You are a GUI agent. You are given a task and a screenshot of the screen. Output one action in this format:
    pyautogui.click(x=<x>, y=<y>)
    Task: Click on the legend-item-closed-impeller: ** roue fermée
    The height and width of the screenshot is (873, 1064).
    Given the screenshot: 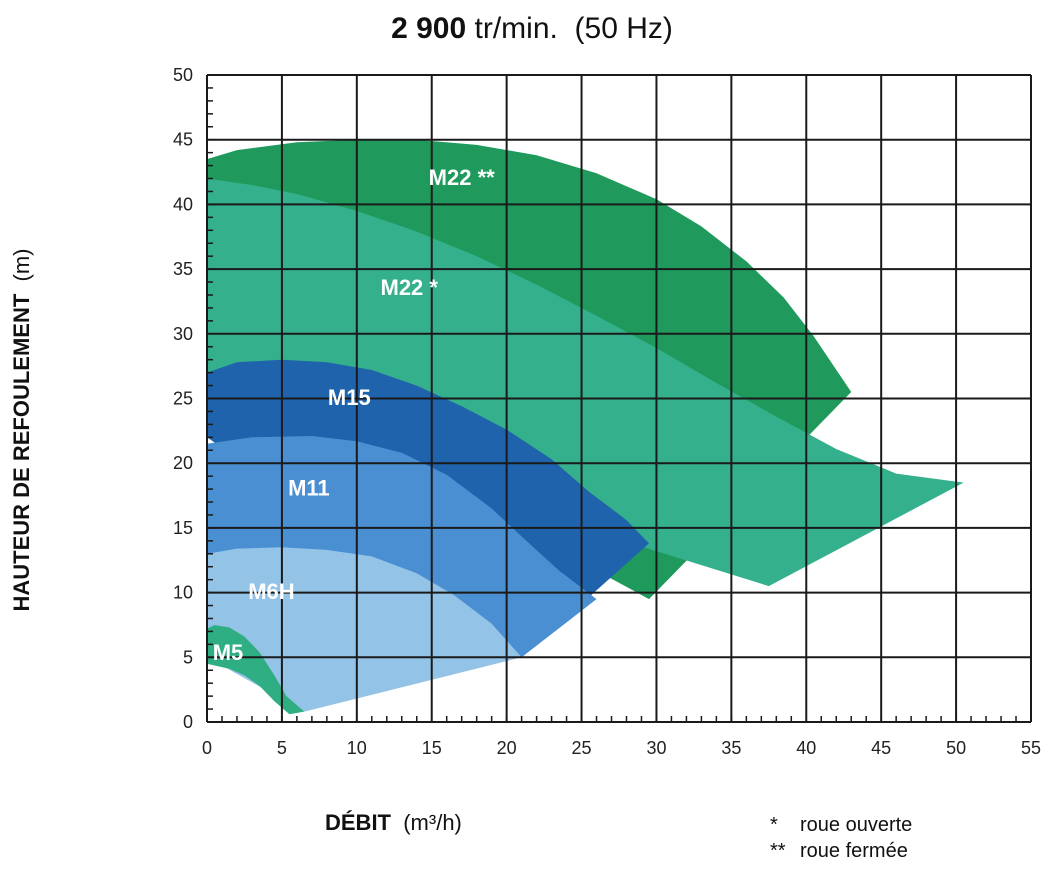 What is the action you would take?
    pyautogui.click(x=841, y=851)
    